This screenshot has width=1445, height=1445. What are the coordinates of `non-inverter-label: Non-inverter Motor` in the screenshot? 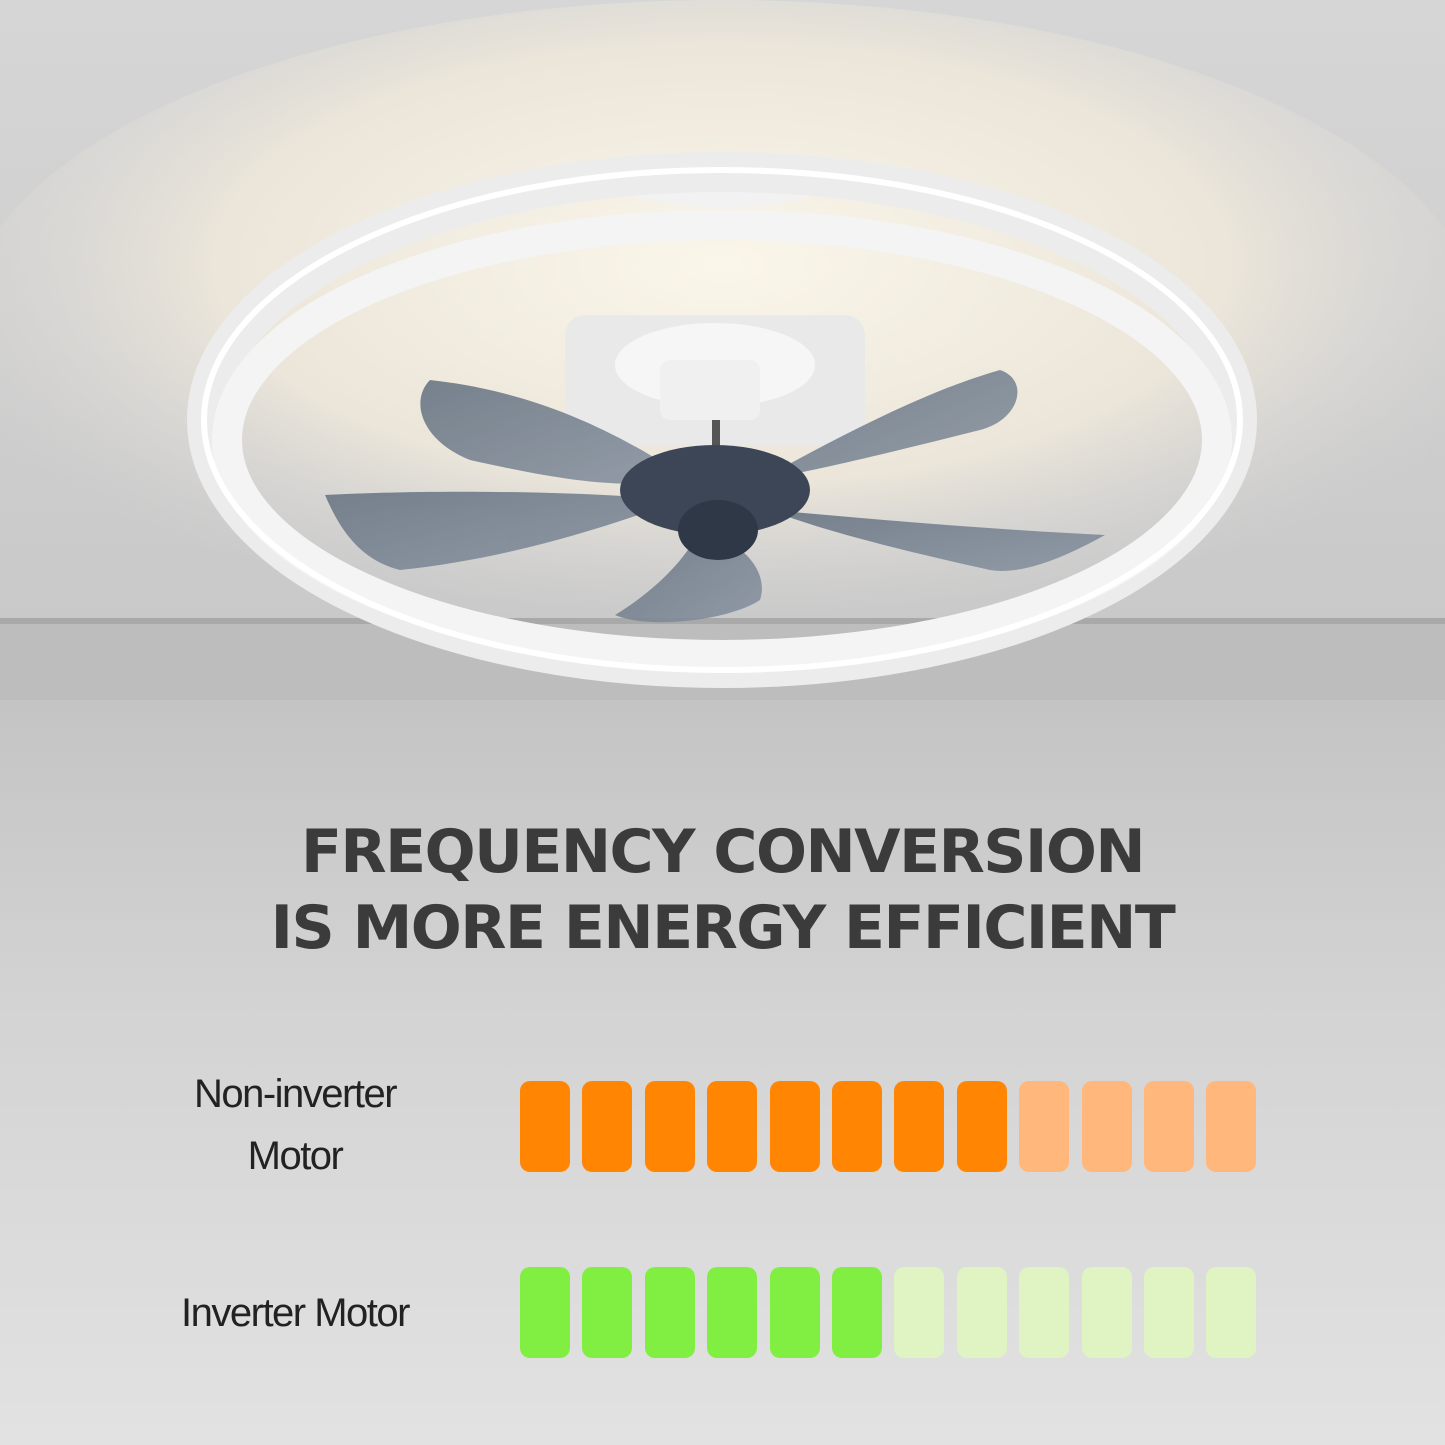 It's located at (295, 1125).